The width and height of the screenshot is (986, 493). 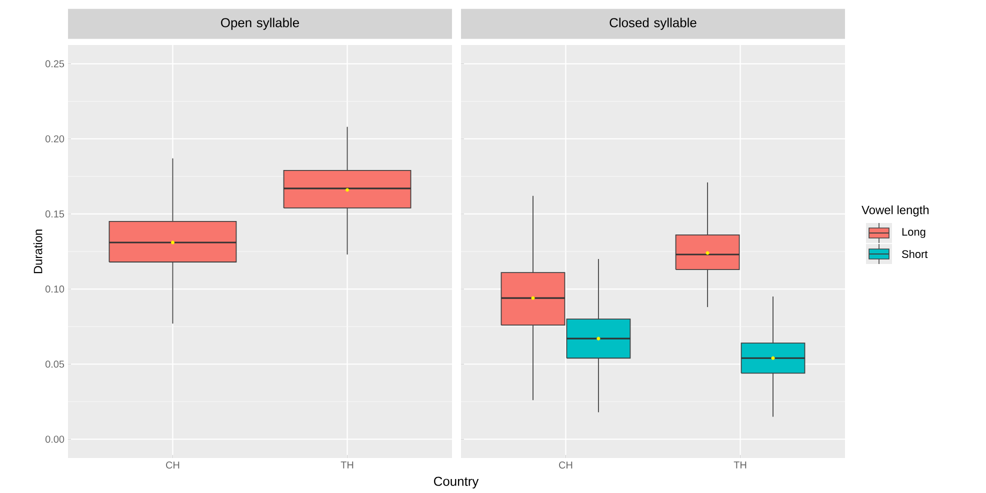 I want to click on y-tick-label: 0.20, so click(x=54, y=138).